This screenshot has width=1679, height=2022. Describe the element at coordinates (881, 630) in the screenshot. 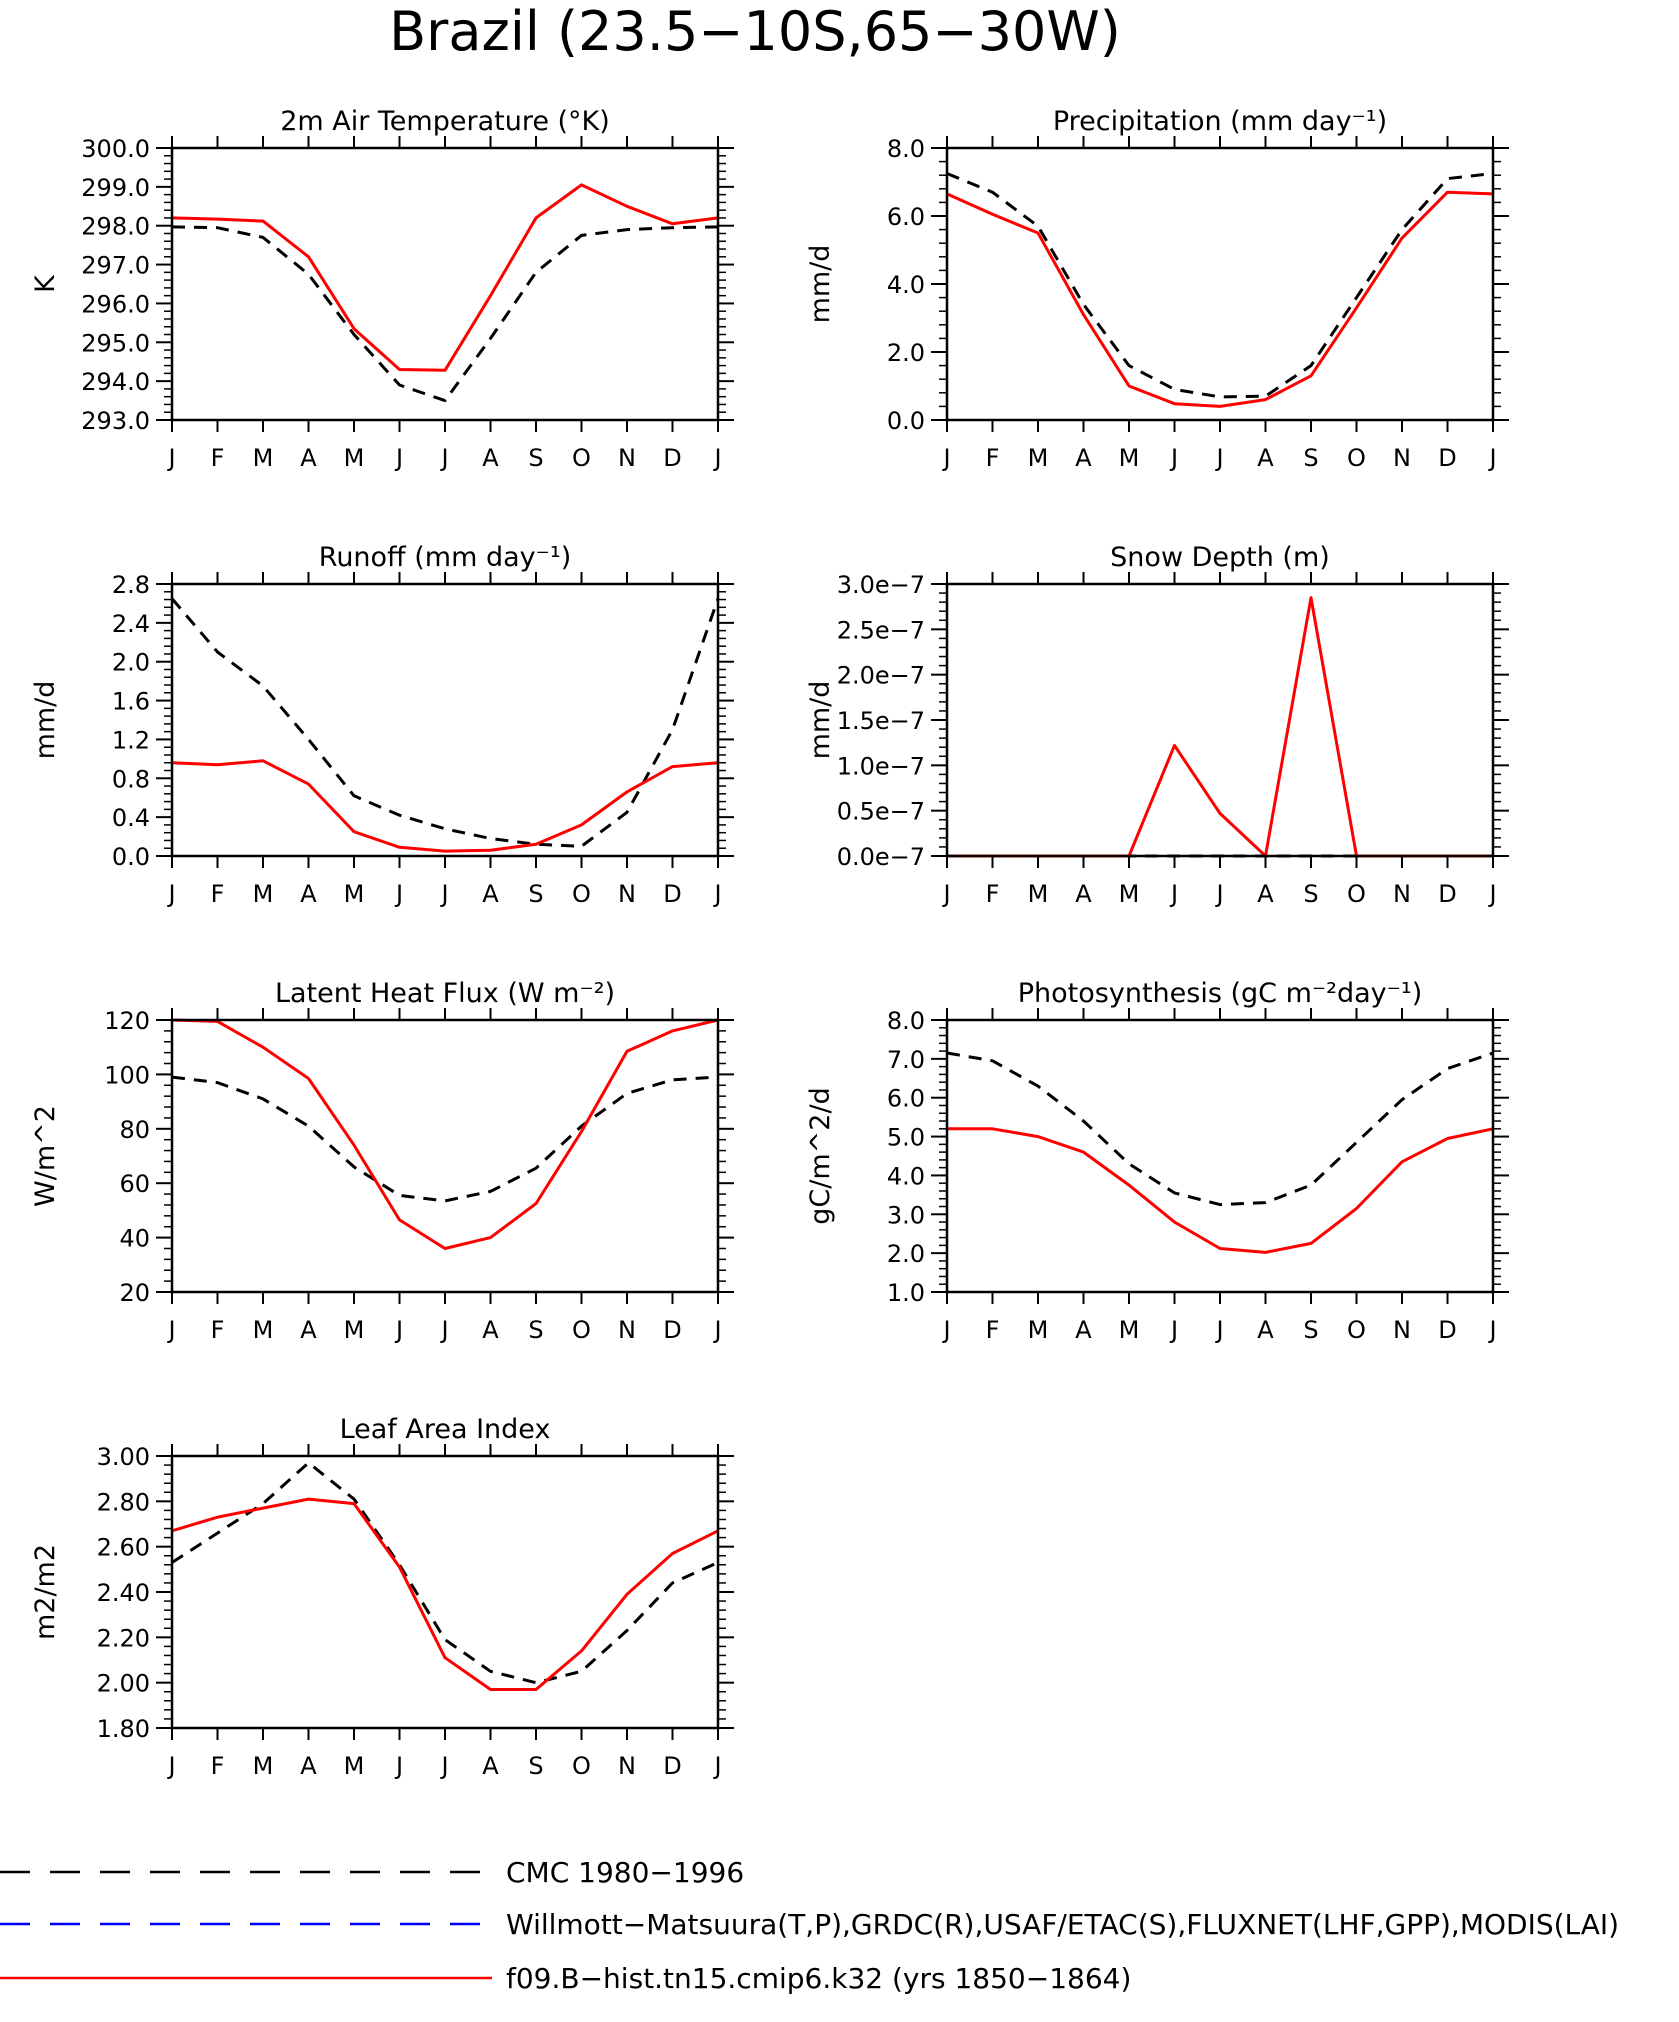

I see `y-tick-label: 2.5e−7` at that location.